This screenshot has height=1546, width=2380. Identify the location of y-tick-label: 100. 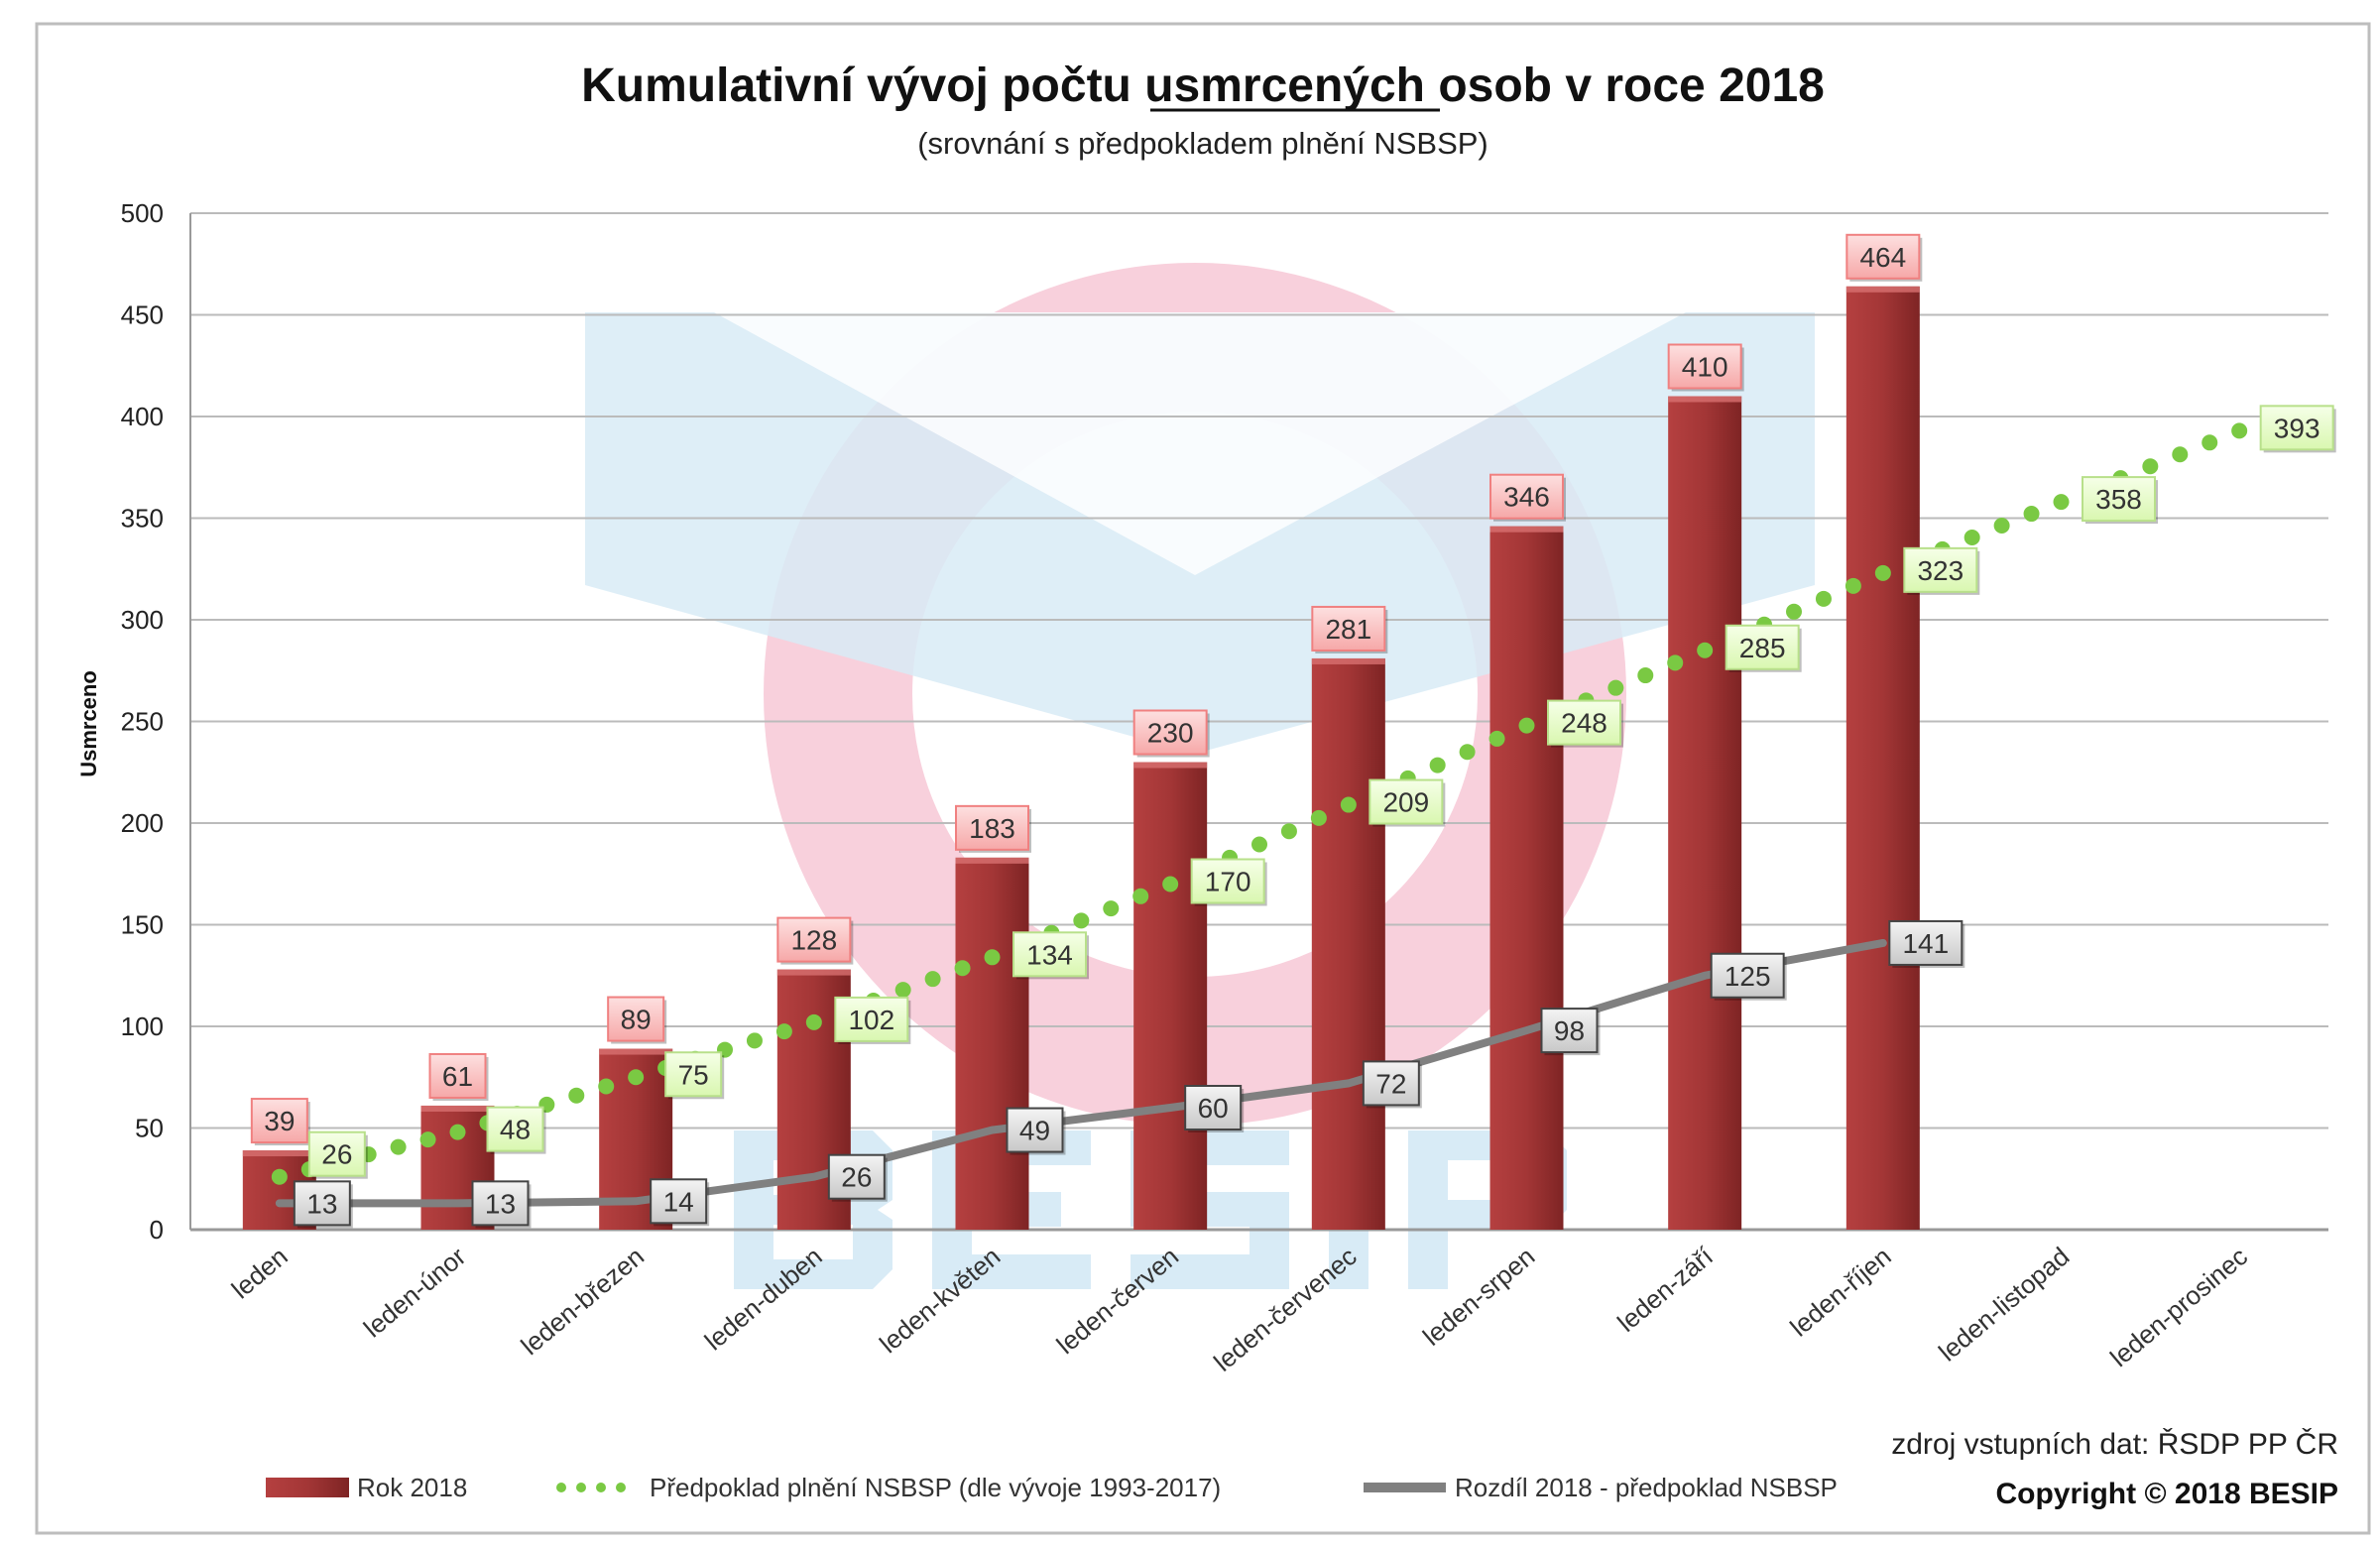
(142, 1026).